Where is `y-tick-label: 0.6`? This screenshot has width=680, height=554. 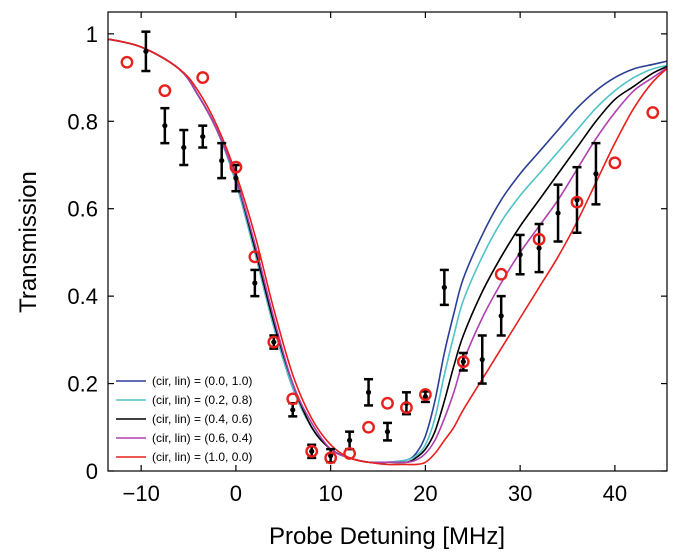 y-tick-label: 0.6 is located at coordinates (82, 209).